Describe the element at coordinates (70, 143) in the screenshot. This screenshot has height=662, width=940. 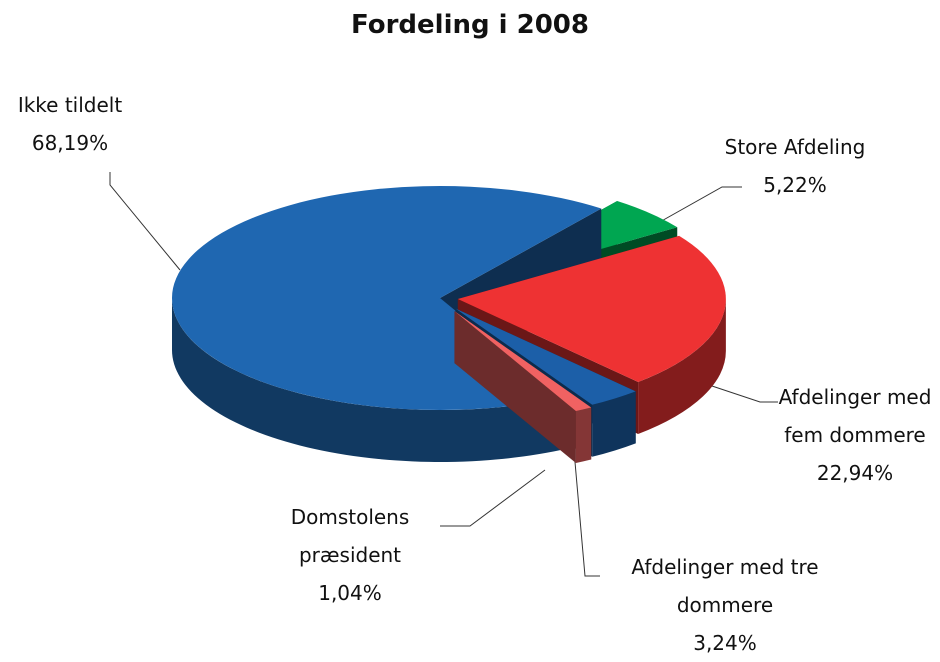
I see `value-label: 68,19%` at that location.